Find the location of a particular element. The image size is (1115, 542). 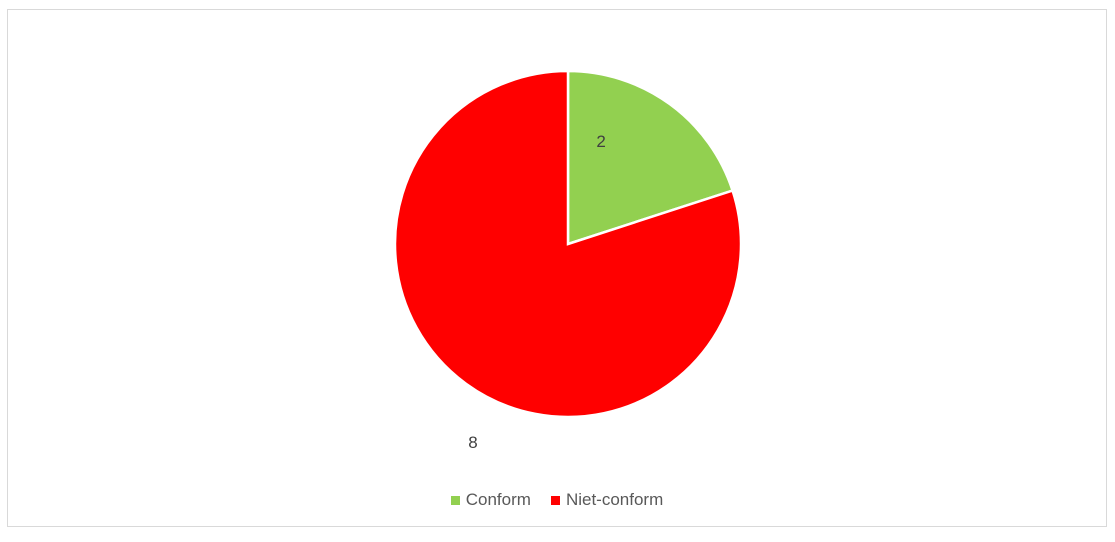

data-label-niet-conform: 8 is located at coordinates (472, 442).